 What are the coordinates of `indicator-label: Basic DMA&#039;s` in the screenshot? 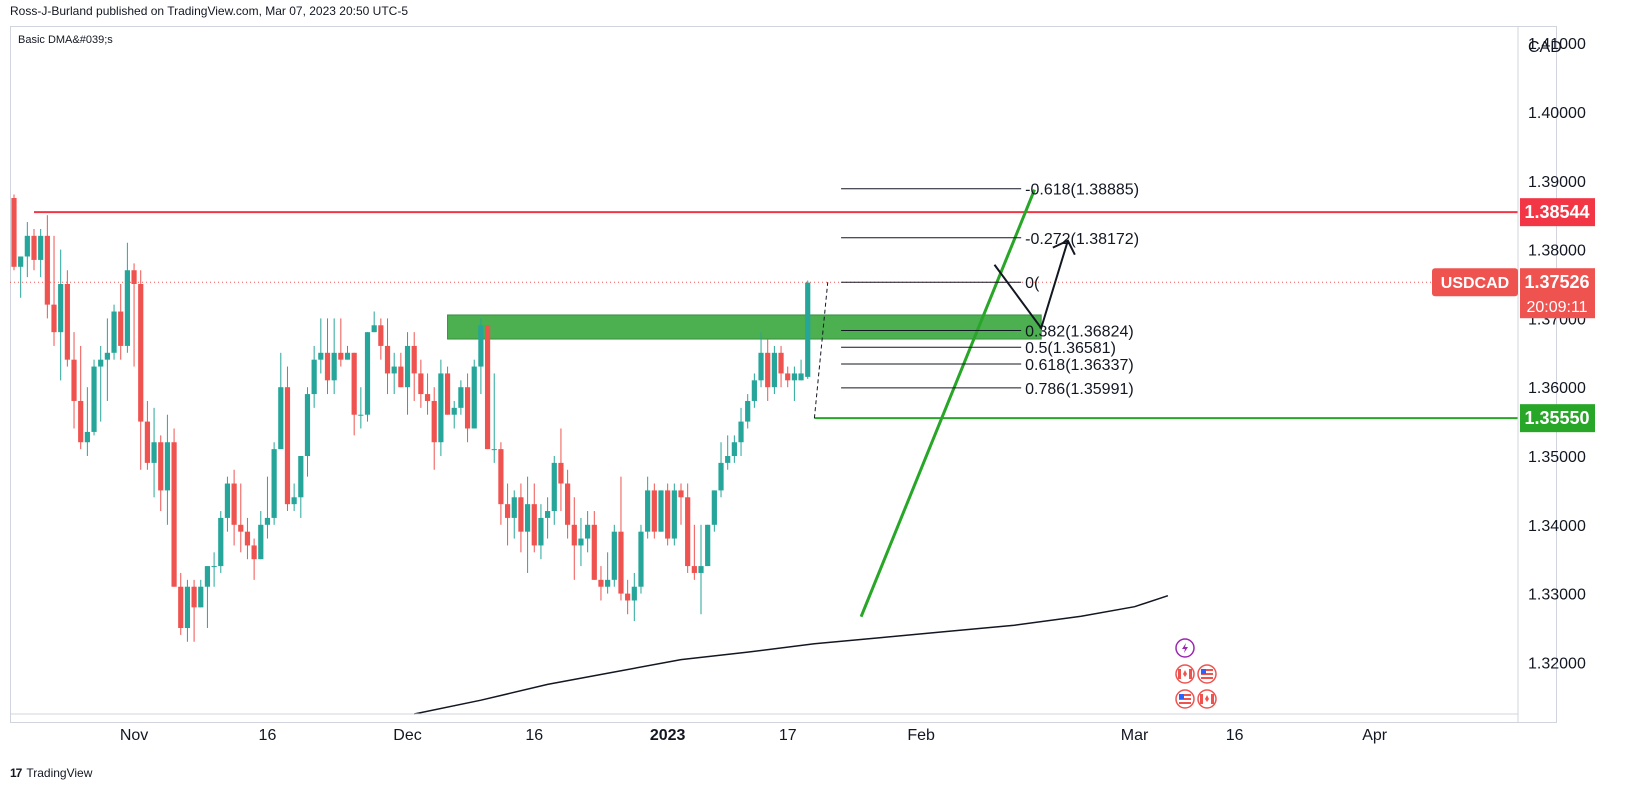 It's located at (65, 40).